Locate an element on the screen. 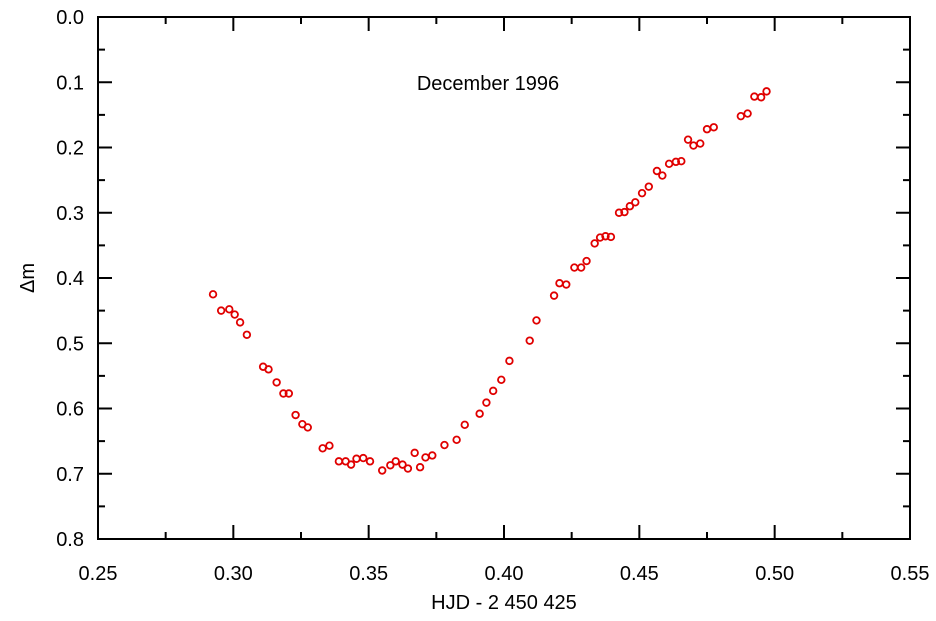 Image resolution: width=936 pixels, height=621 pixels. x-tick-label: 0.35 is located at coordinates (368, 574).